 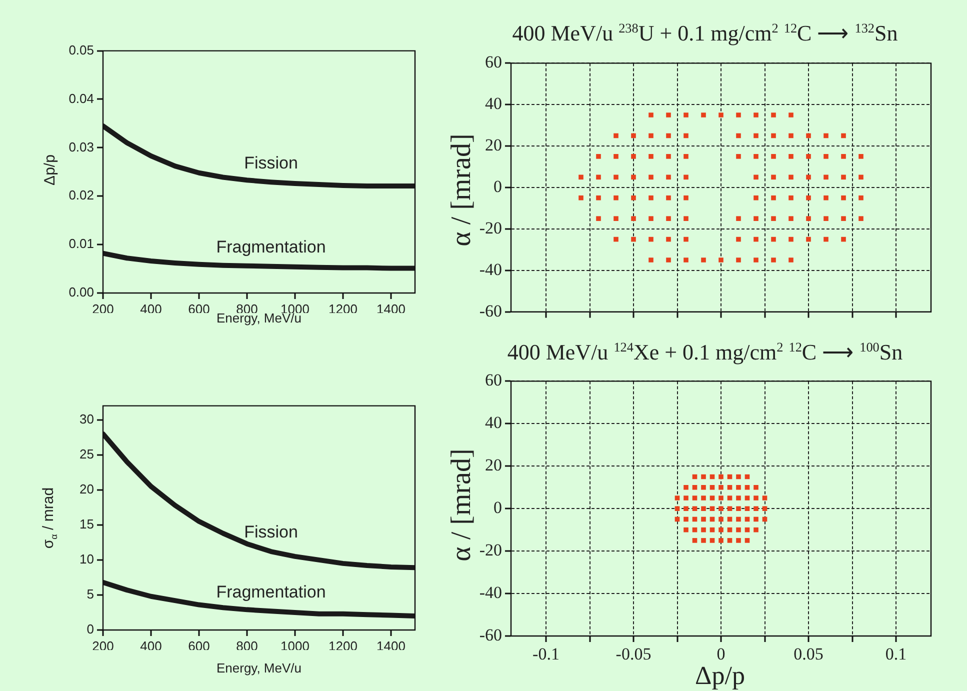 What do you see at coordinates (705, 352) in the screenshot?
I see `chart-title: 400 MeV/u $^{124}$Xe + 0.1 mg/cm$^{2}$ $^{12}$C ⟶ $^{100}$Sn` at bounding box center [705, 352].